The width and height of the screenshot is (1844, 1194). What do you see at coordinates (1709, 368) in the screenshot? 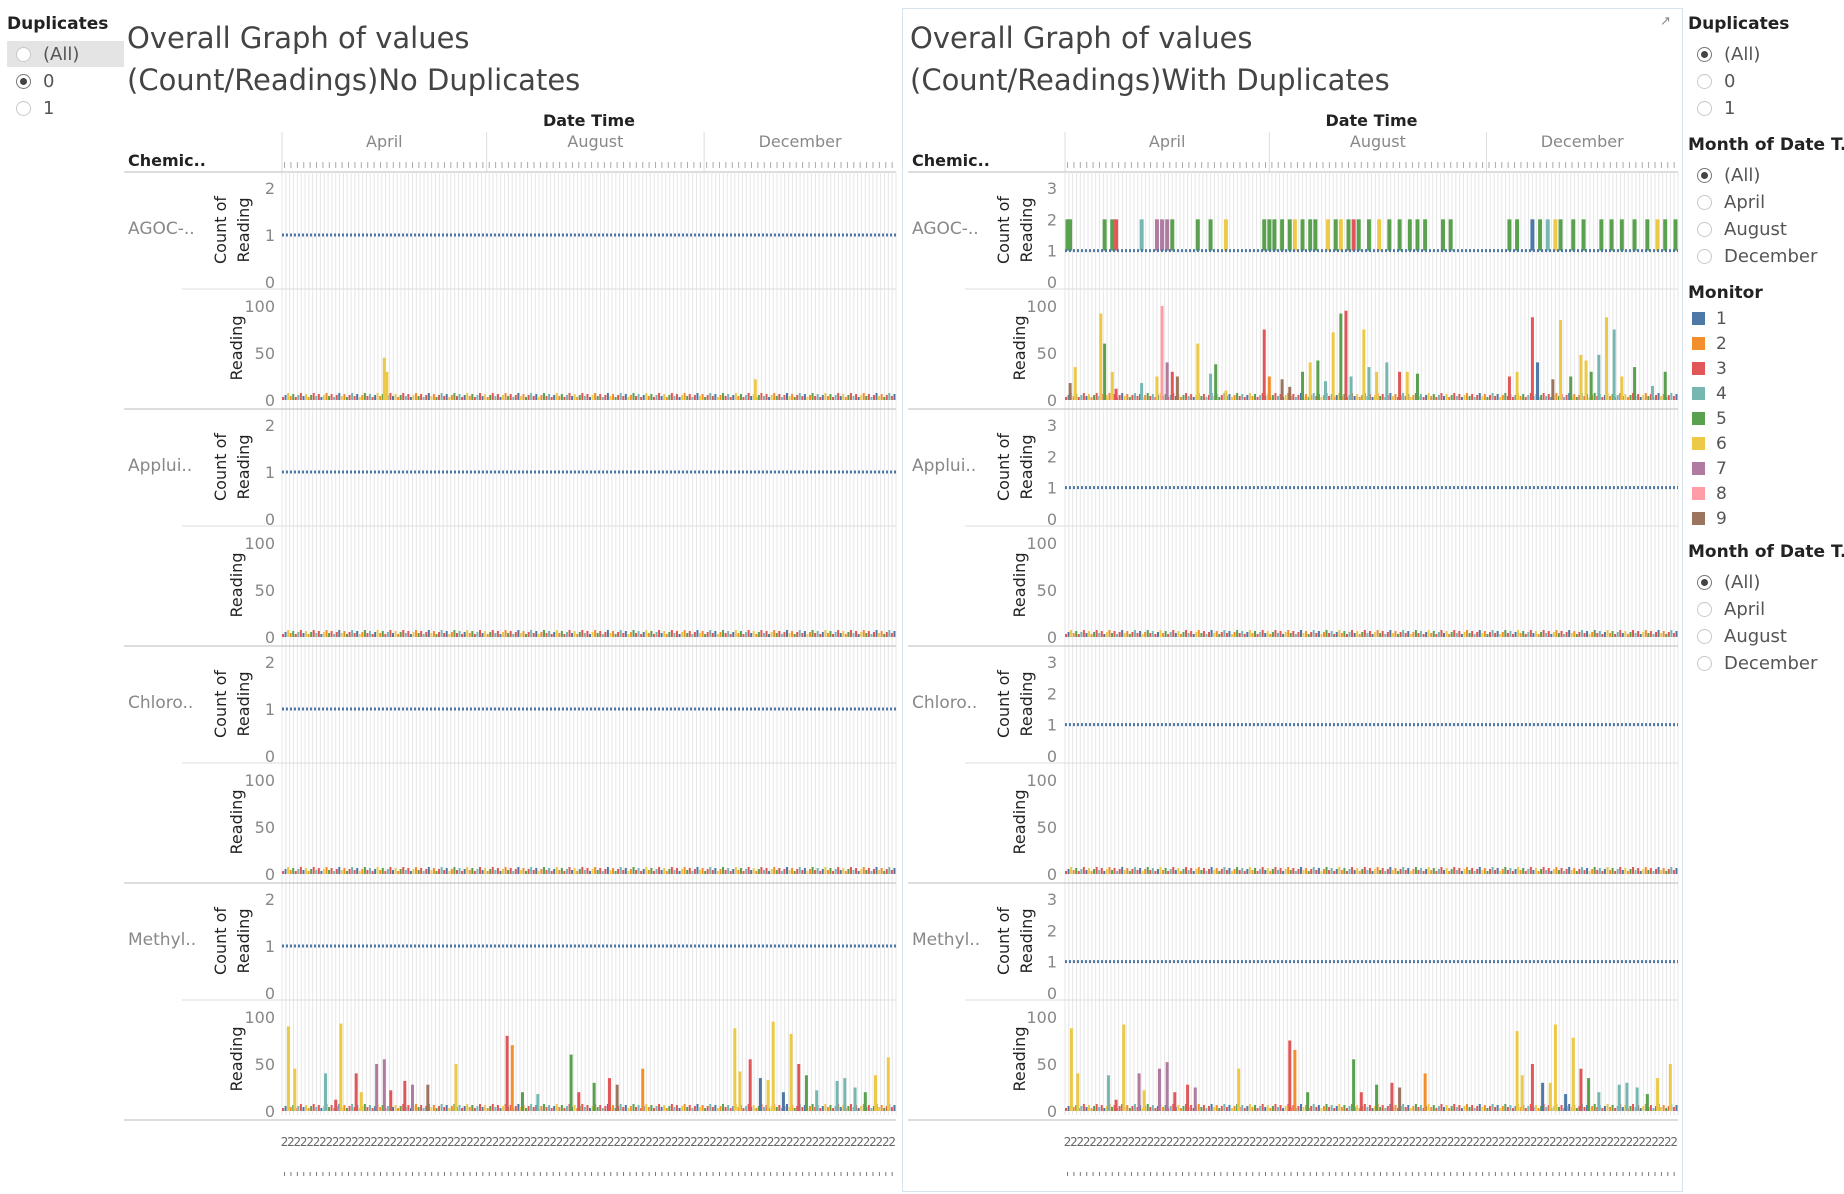
I see `legend-item: 3` at bounding box center [1709, 368].